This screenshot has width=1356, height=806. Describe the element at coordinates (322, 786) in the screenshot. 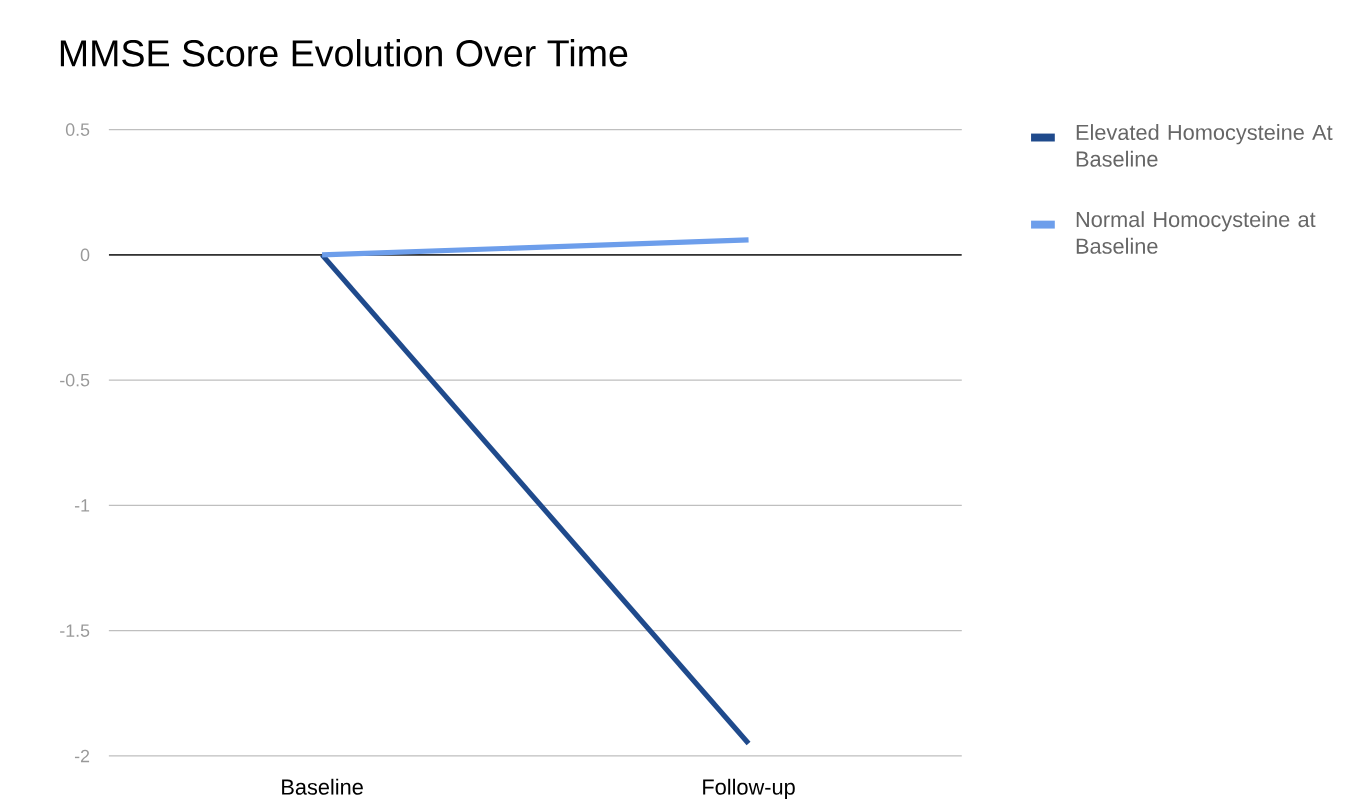

I see `x-tick-label: Baseline` at that location.